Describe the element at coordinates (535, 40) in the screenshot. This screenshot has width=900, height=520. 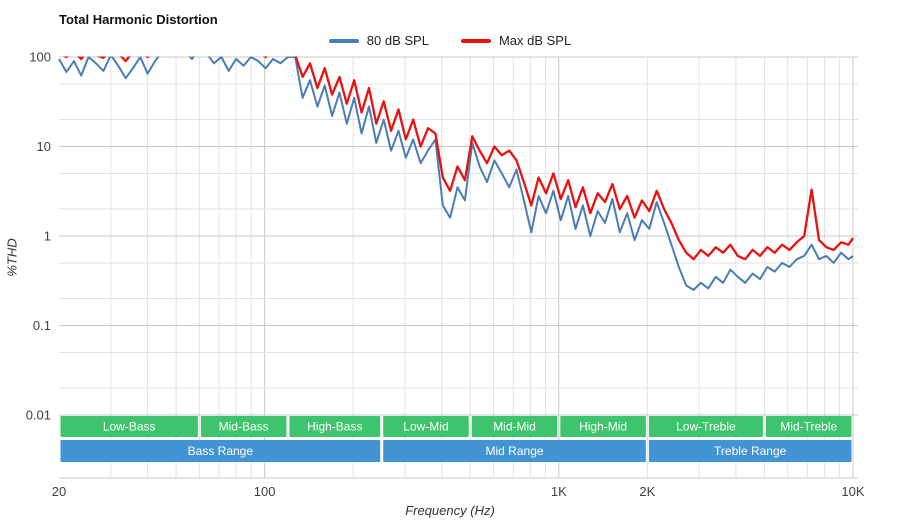
I see `legend-label-maxdb: Max dB SPL` at that location.